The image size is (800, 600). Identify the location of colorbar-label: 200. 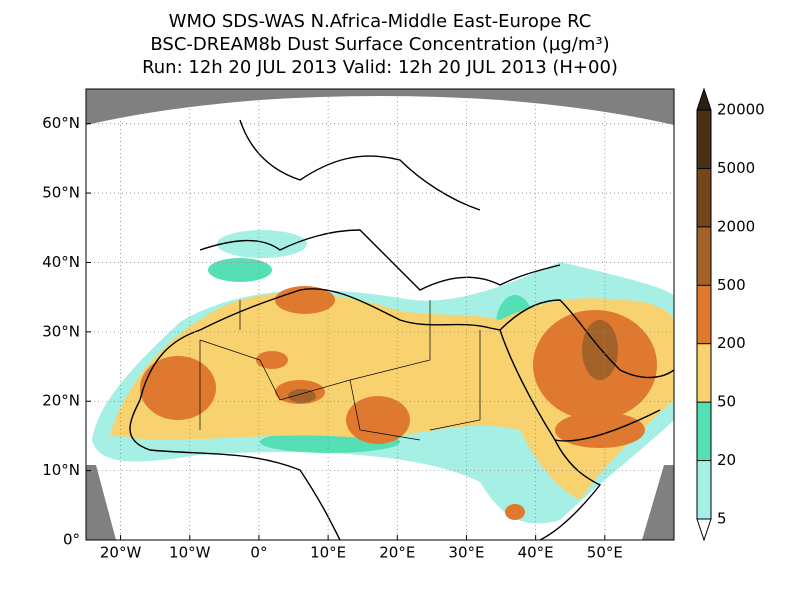
(731, 343).